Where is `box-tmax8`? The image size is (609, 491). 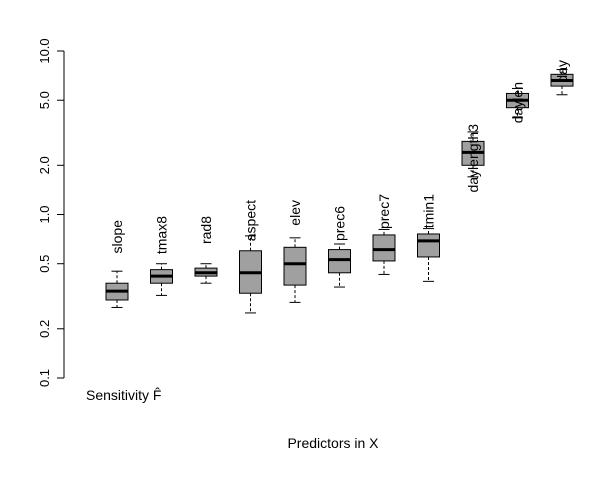
box-tmax8 is located at coordinates (161, 279).